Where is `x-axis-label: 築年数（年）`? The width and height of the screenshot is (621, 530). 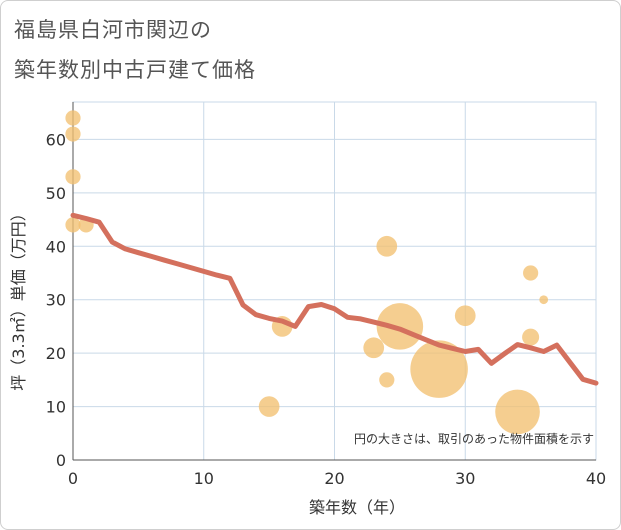 x-axis-label: 築年数（年） is located at coordinates (357, 507).